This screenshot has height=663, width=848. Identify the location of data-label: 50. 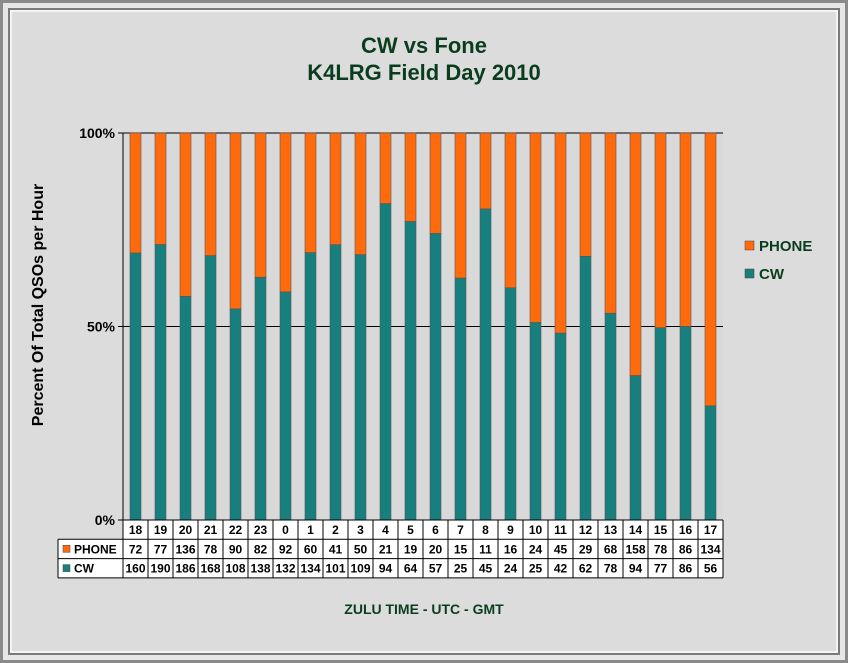
(361, 549).